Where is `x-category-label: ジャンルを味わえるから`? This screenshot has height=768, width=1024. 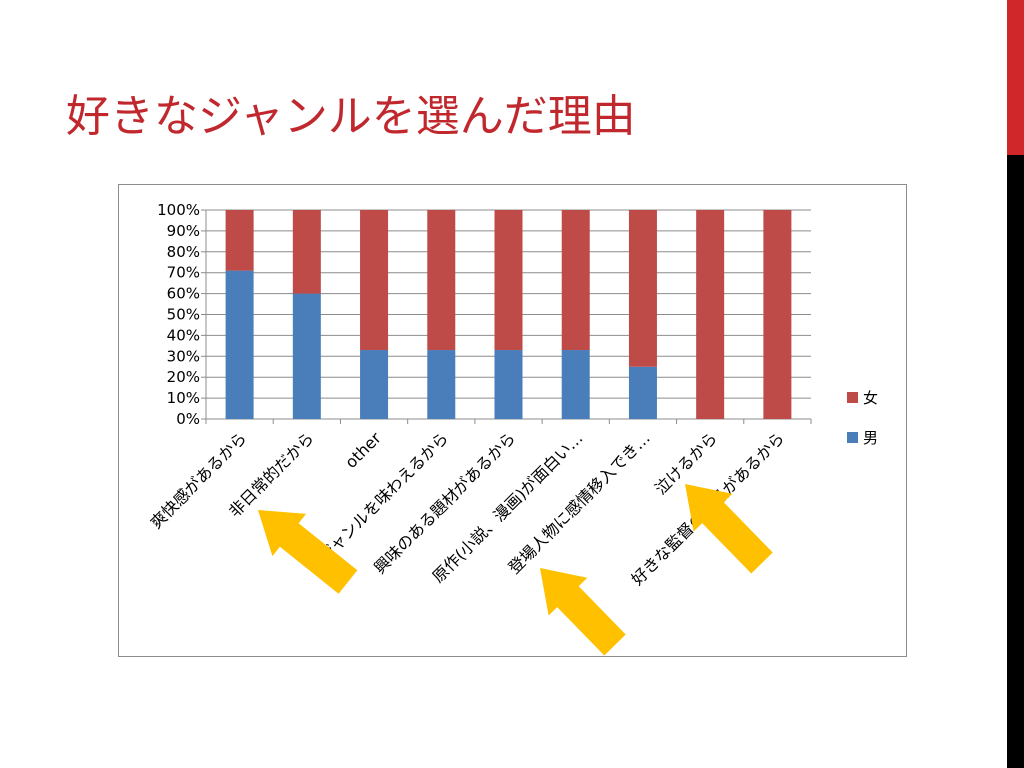 x-category-label: ジャンルを味わえるから is located at coordinates (383, 496).